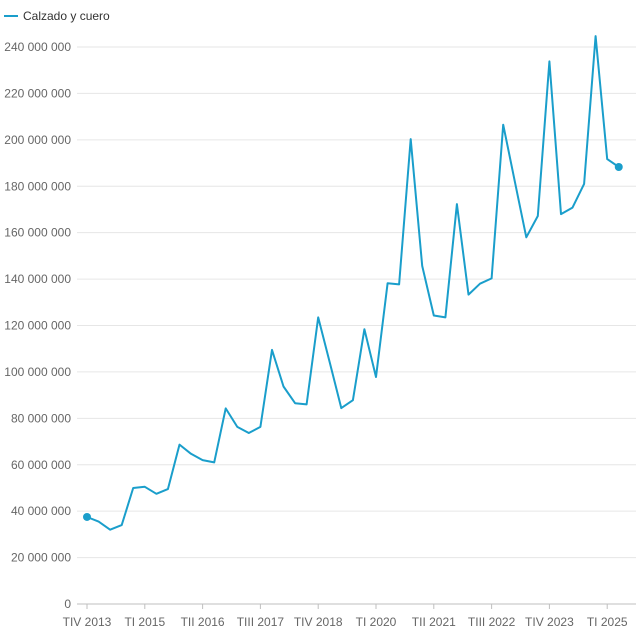 This screenshot has width=644, height=643. What do you see at coordinates (66, 16) in the screenshot?
I see `legend-label-calzado-y-cuero: Calzado y cuero` at bounding box center [66, 16].